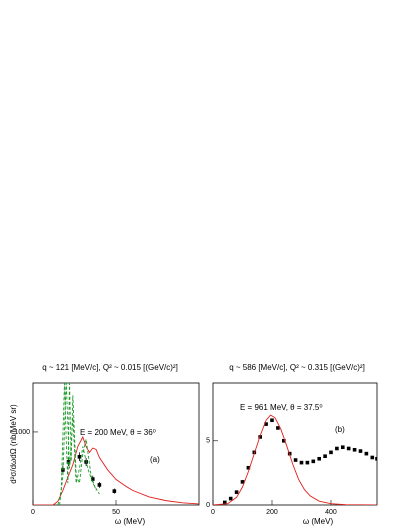  What do you see at coordinates (331, 512) in the screenshot?
I see `x-tick-label: 400` at bounding box center [331, 512].